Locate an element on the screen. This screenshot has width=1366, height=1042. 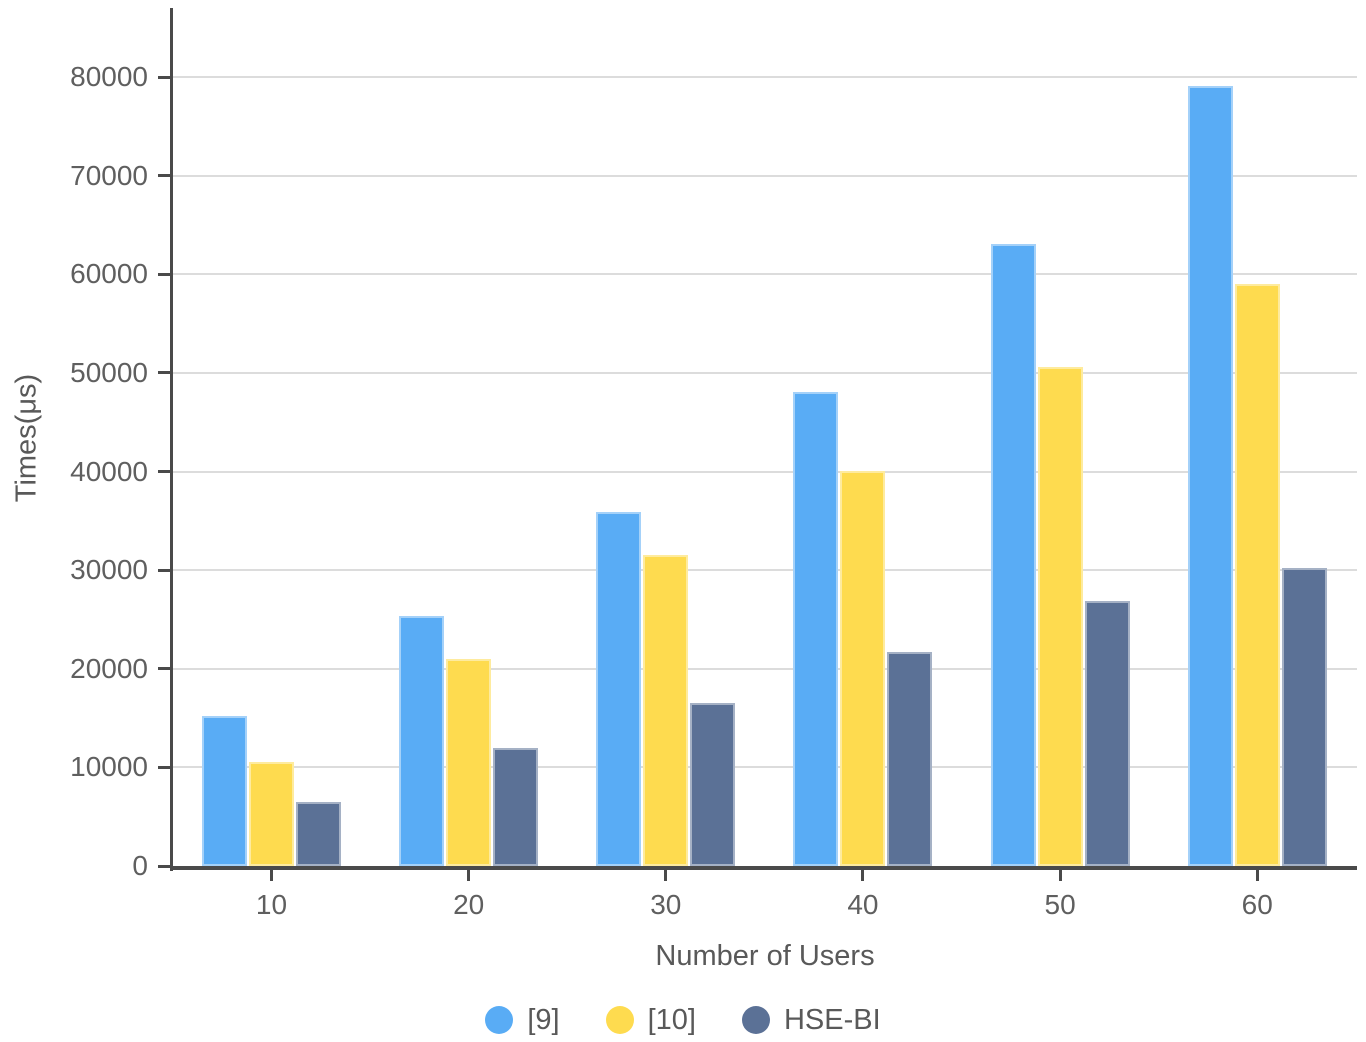
y-tick-label: 80000 is located at coordinates (109, 77).